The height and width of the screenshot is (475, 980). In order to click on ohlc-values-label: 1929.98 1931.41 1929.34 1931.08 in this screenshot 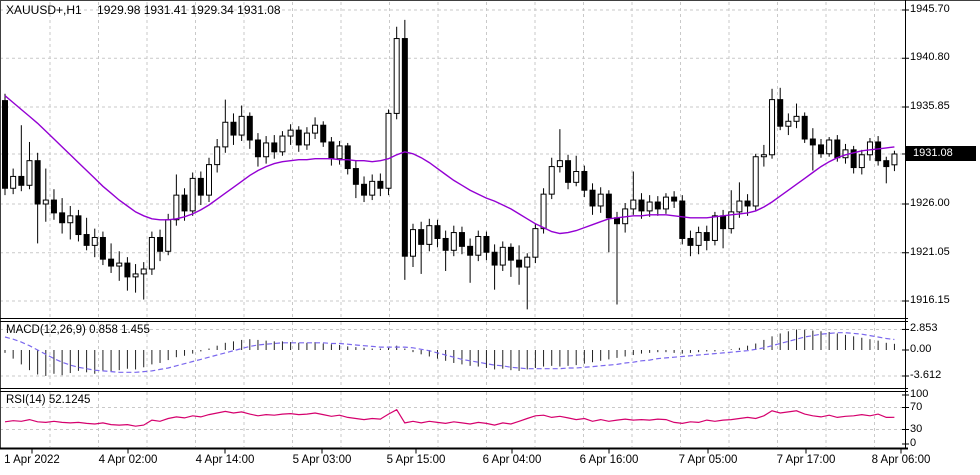, I will do `click(189, 10)`.